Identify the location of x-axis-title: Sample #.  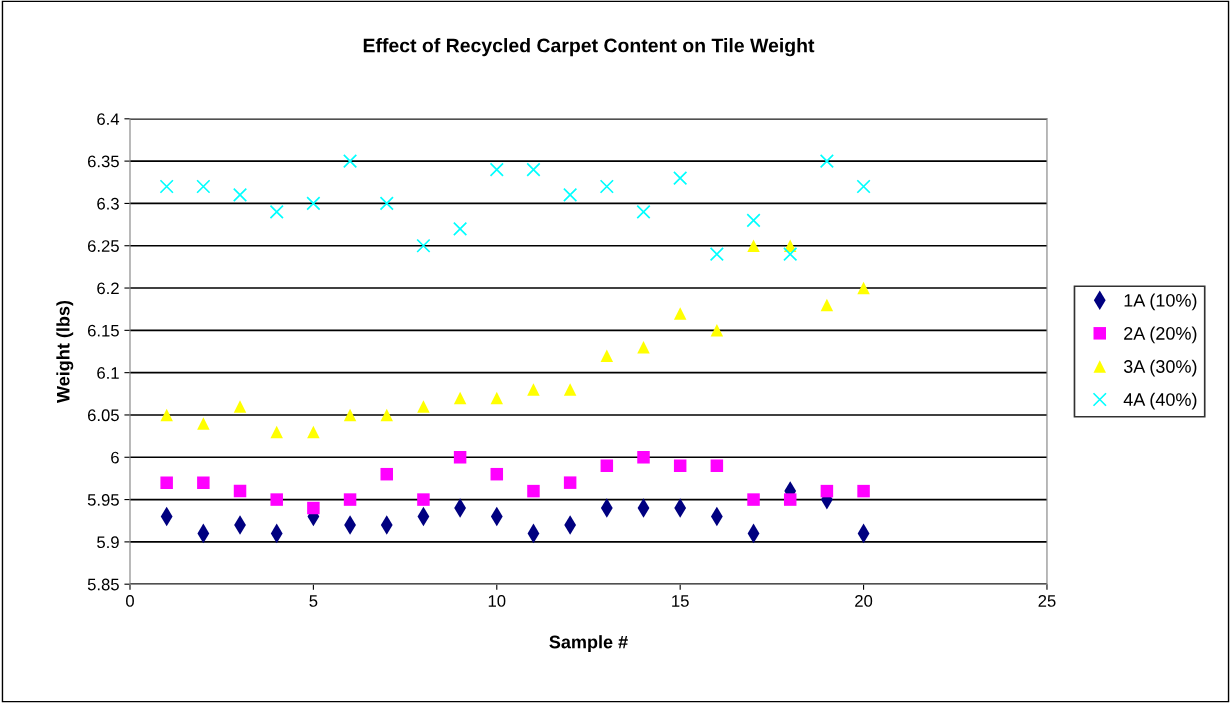
(588, 643).